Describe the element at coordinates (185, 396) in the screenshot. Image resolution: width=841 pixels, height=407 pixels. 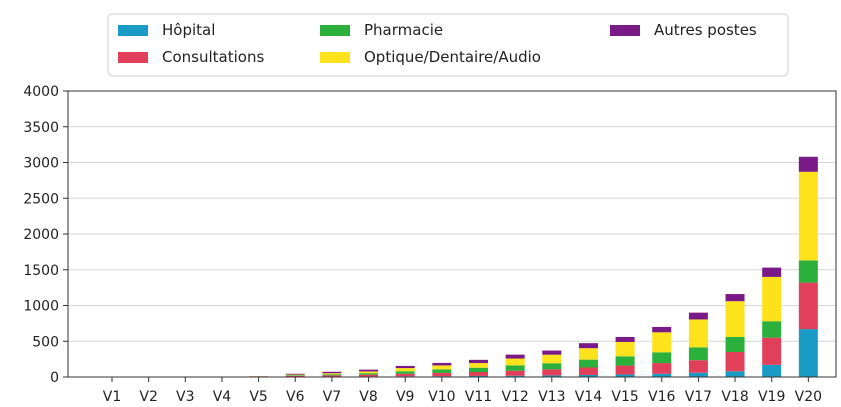
I see `x-tick-label: V3` at that location.